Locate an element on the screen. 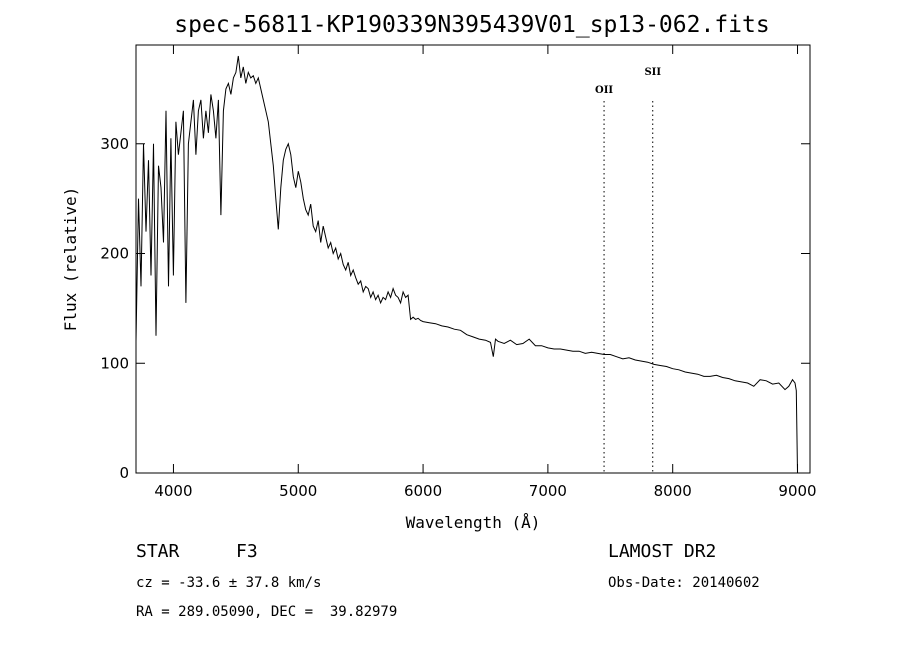  y-tick-label: 0 is located at coordinates (124, 473).